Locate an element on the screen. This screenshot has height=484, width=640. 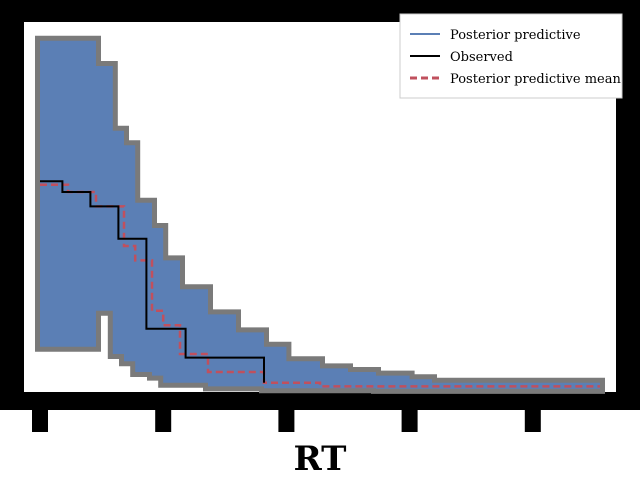
legend-label-observed: Observed is located at coordinates (481, 57).